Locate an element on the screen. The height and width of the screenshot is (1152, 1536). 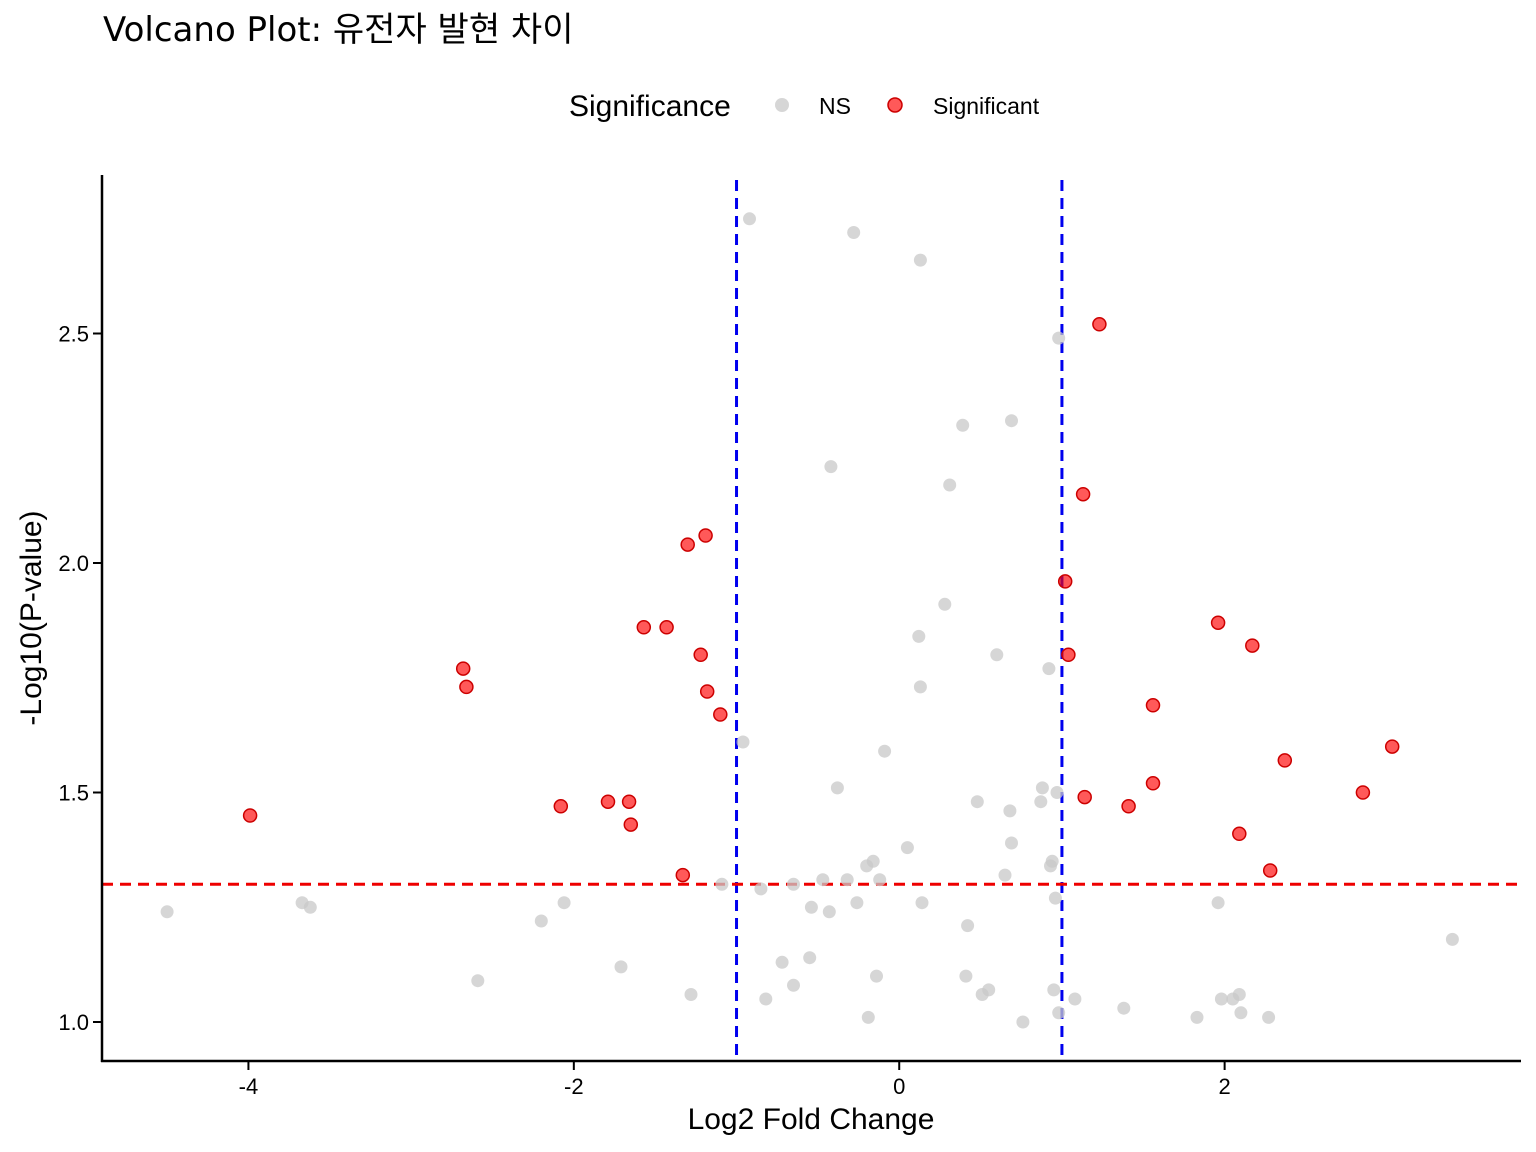
y-tick-label-3: 2.5 is located at coordinates (73, 334).